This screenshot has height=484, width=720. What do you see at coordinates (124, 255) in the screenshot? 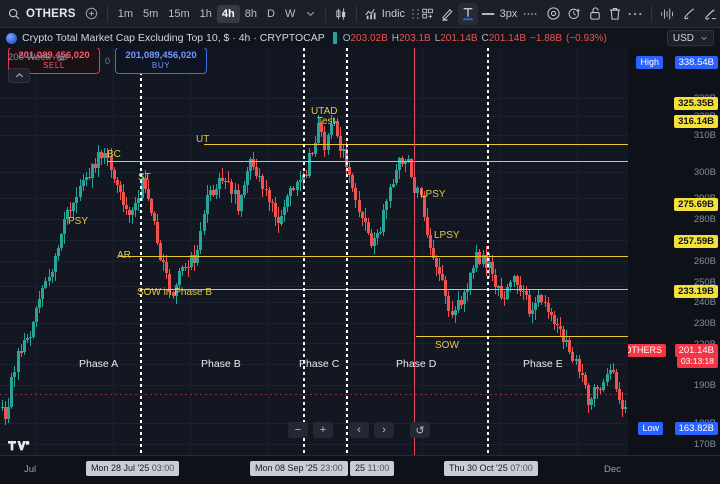
I see `annotation-ar: AR` at bounding box center [124, 255].